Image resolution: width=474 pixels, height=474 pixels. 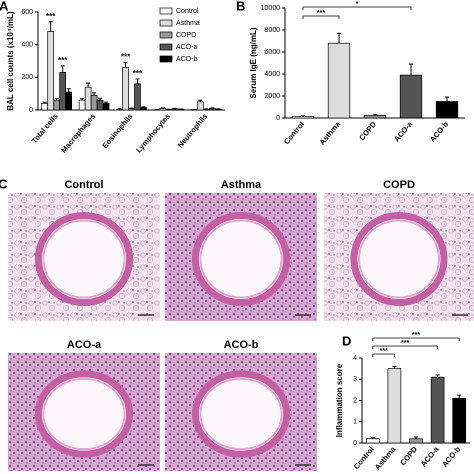 What do you see at coordinates (193, 131) in the screenshot?
I see `x-tick-label: Neutrophils` at bounding box center [193, 131].